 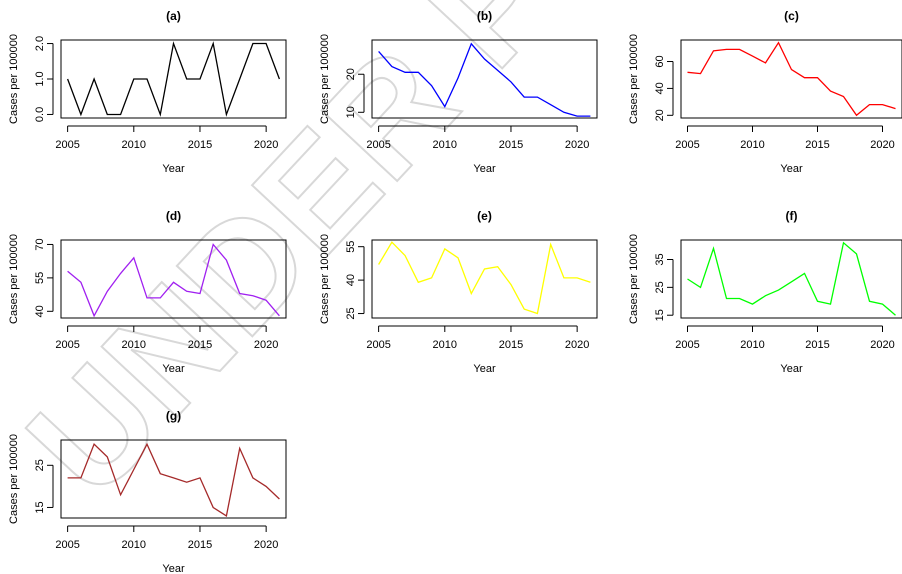 I want to click on chart-title: (g), so click(x=173, y=416).